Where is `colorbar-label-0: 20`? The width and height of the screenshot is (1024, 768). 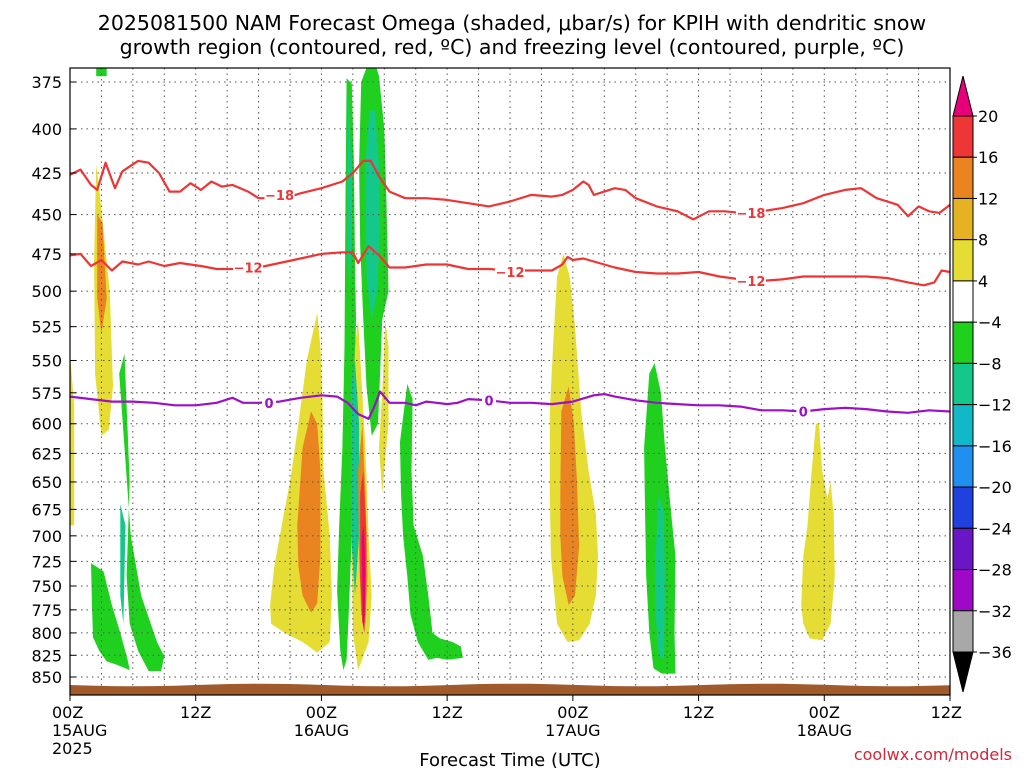
colorbar-label-0: 20 is located at coordinates (988, 116).